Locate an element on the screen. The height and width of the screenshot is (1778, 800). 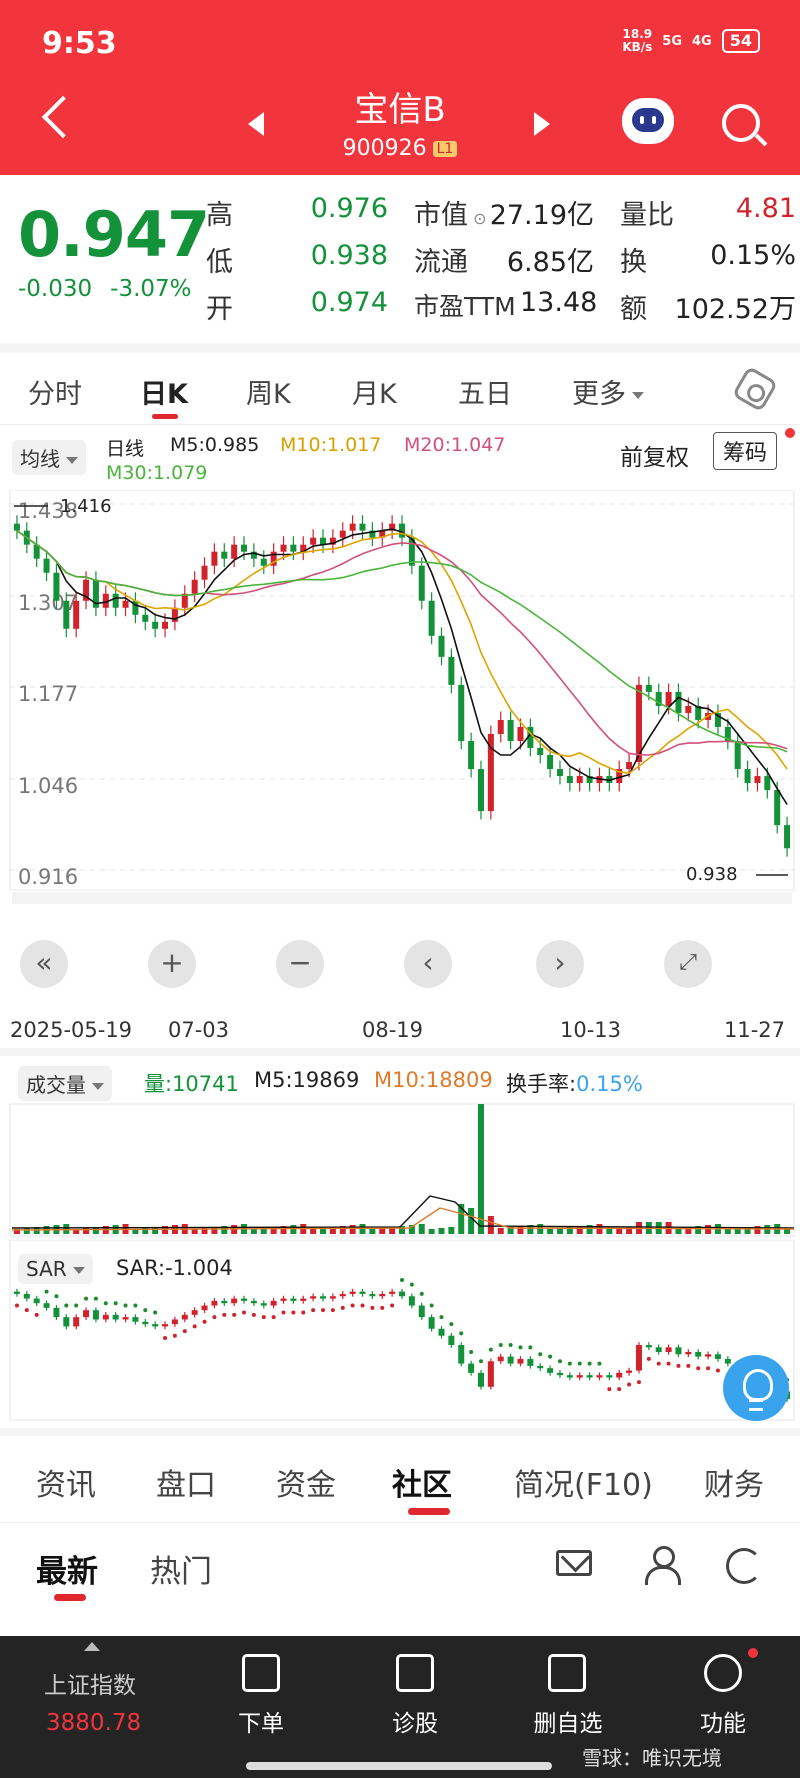
tab-more: 更多 is located at coordinates (608, 391).